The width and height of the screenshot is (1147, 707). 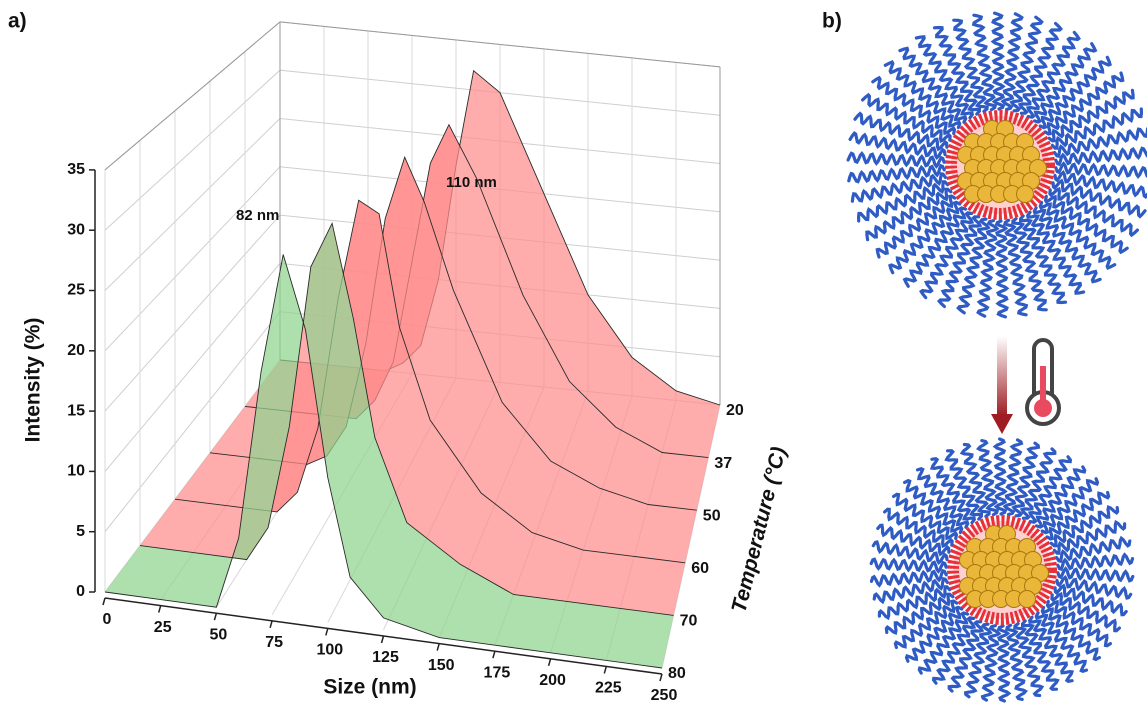 What do you see at coordinates (700, 568) in the screenshot?
I see `depth-tick-label: 60` at bounding box center [700, 568].